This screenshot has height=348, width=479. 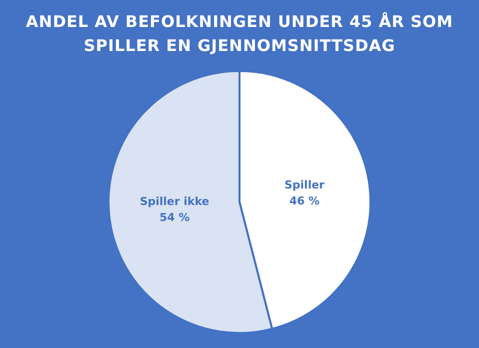 I want to click on data-label: 46 %, so click(x=304, y=201).